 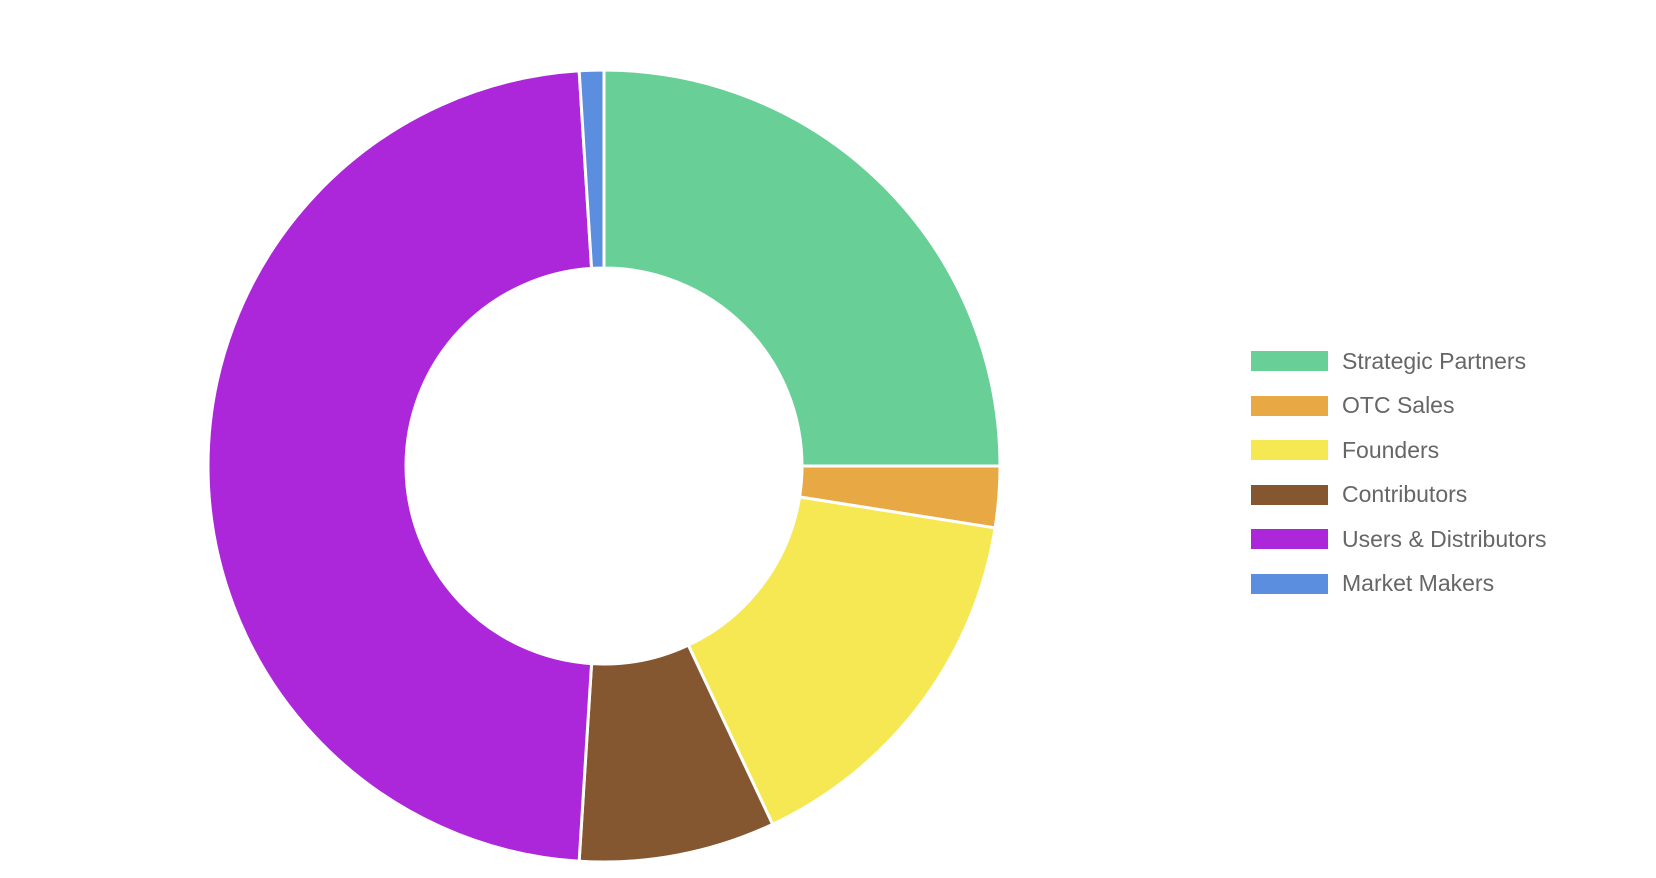 I want to click on legend-label: Founders, so click(x=1391, y=449).